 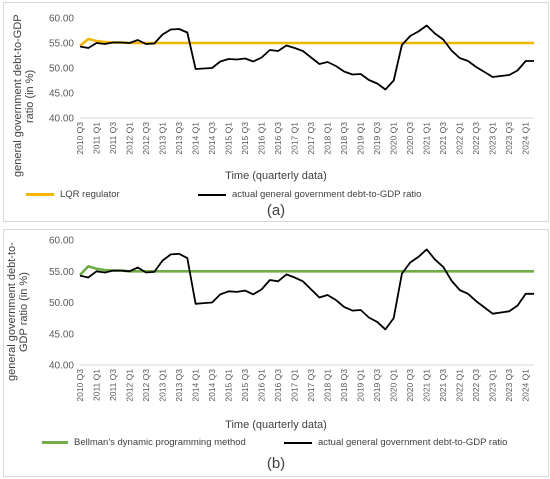 What do you see at coordinates (90, 194) in the screenshot?
I see `legend-label-lqr: LQR regulator` at bounding box center [90, 194].